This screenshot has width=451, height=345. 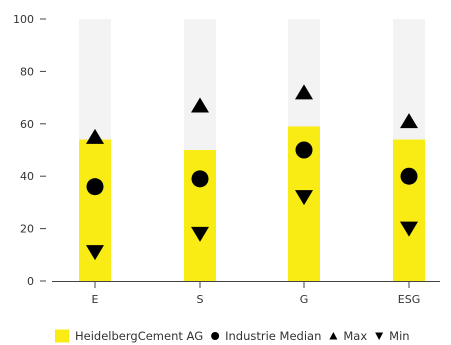 What do you see at coordinates (304, 198) in the screenshot?
I see `min-point-g` at bounding box center [304, 198].